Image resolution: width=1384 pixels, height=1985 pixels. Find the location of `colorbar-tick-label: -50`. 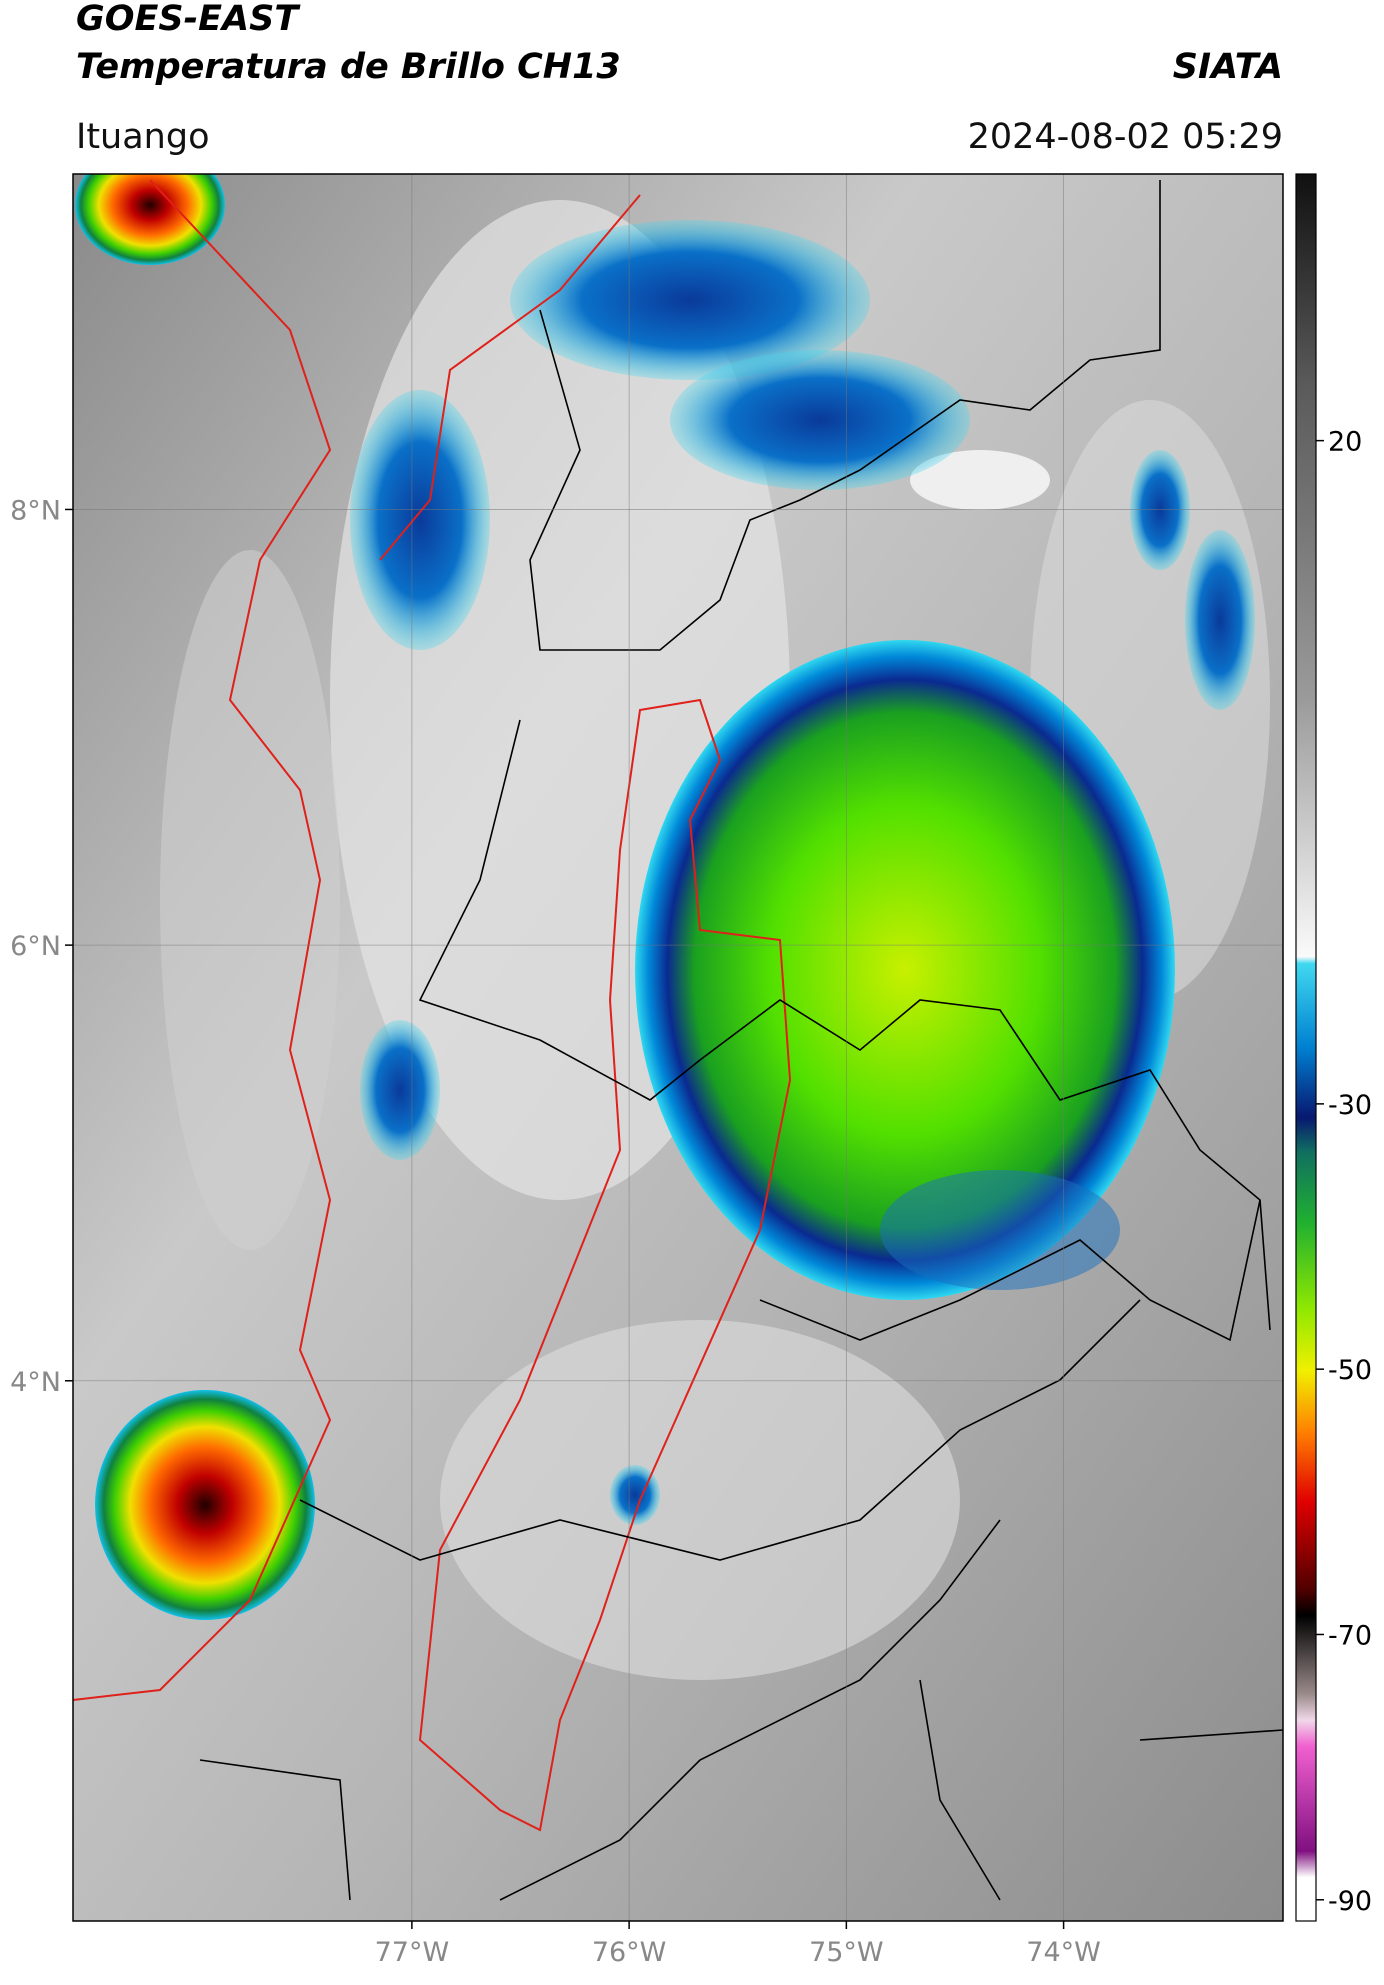

colorbar-tick-label: -50 is located at coordinates (1350, 1370).